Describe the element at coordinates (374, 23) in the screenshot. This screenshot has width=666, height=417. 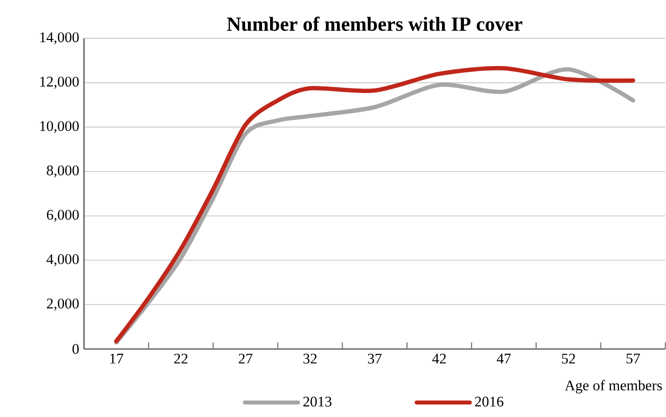
I see `chart-title: Number of members with IP cover` at that location.